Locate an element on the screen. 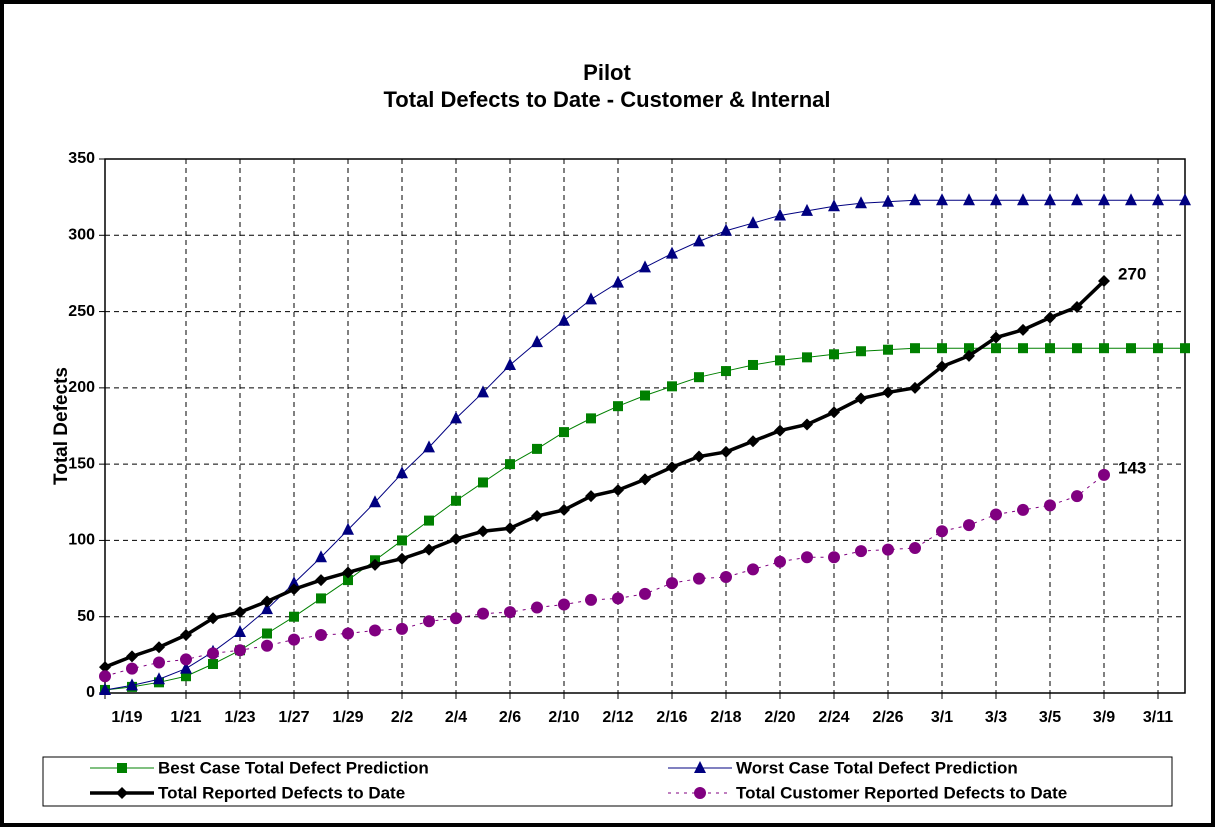 This screenshot has width=1215, height=827. x-tick-label: 2/26 is located at coordinates (887, 717).